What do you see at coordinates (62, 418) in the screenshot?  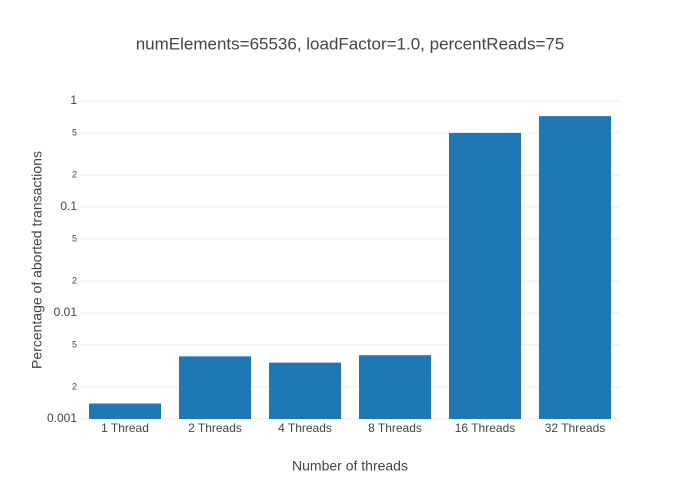 I see `y-tick-label: 0.001` at bounding box center [62, 418].